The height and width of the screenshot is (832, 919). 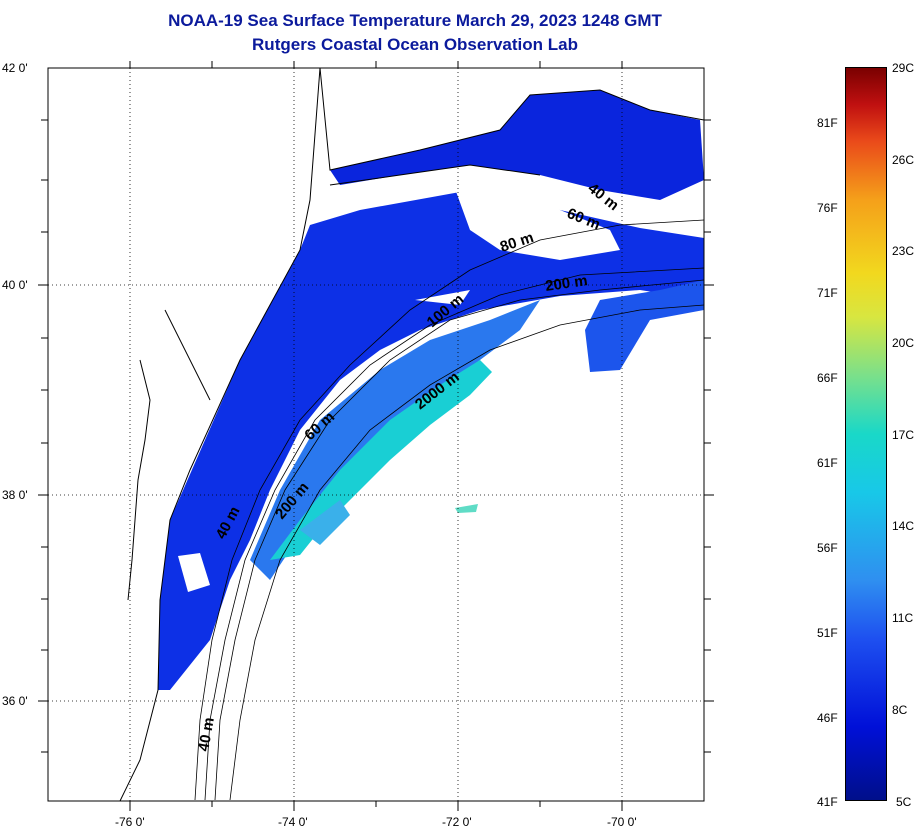 I want to click on sst-east-patch, so click(x=644, y=326).